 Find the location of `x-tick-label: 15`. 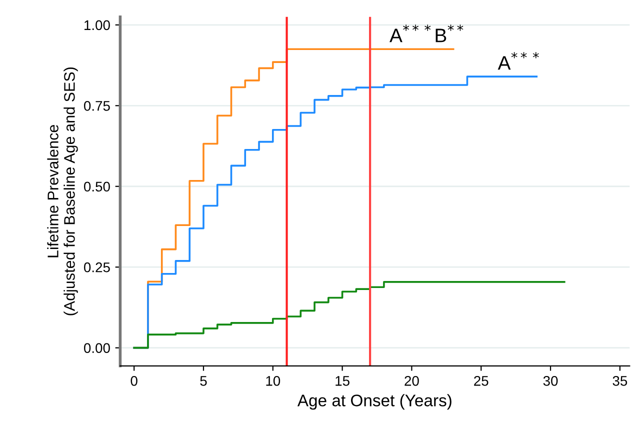

x-tick-label: 15 is located at coordinates (343, 381).